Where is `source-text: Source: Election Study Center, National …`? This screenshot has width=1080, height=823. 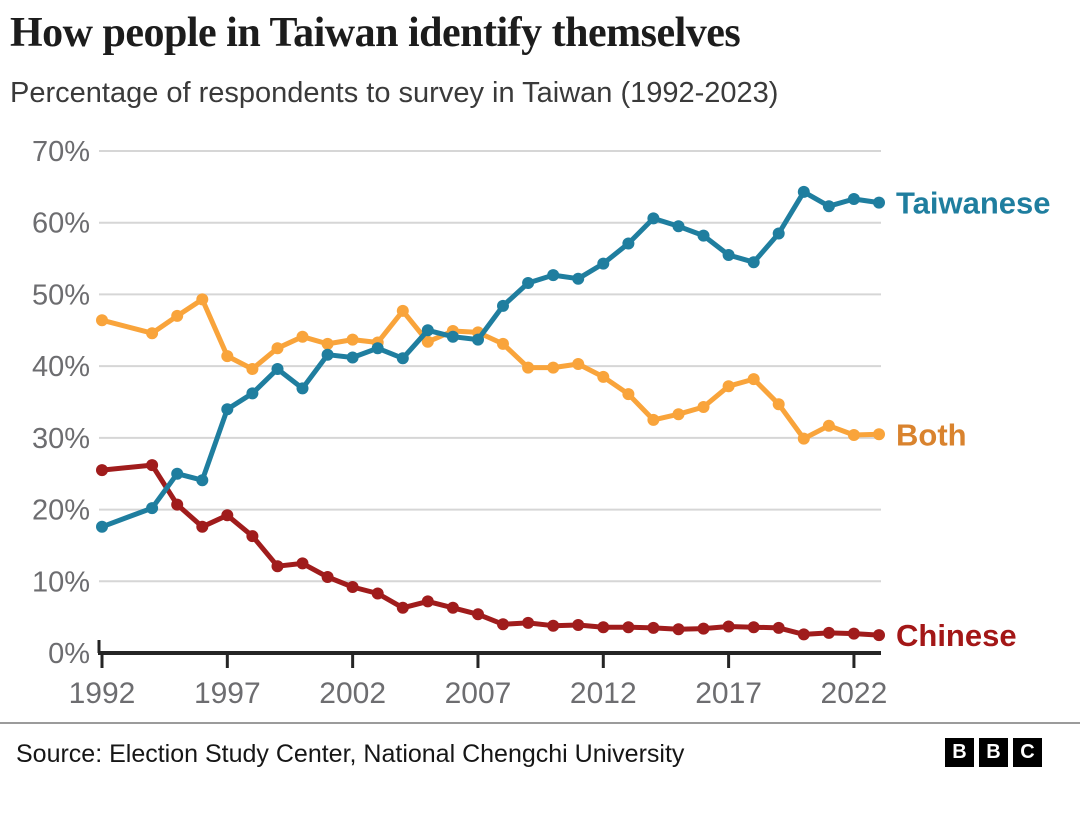
source-text: Source: Election Study Center, National … is located at coordinates (350, 754).